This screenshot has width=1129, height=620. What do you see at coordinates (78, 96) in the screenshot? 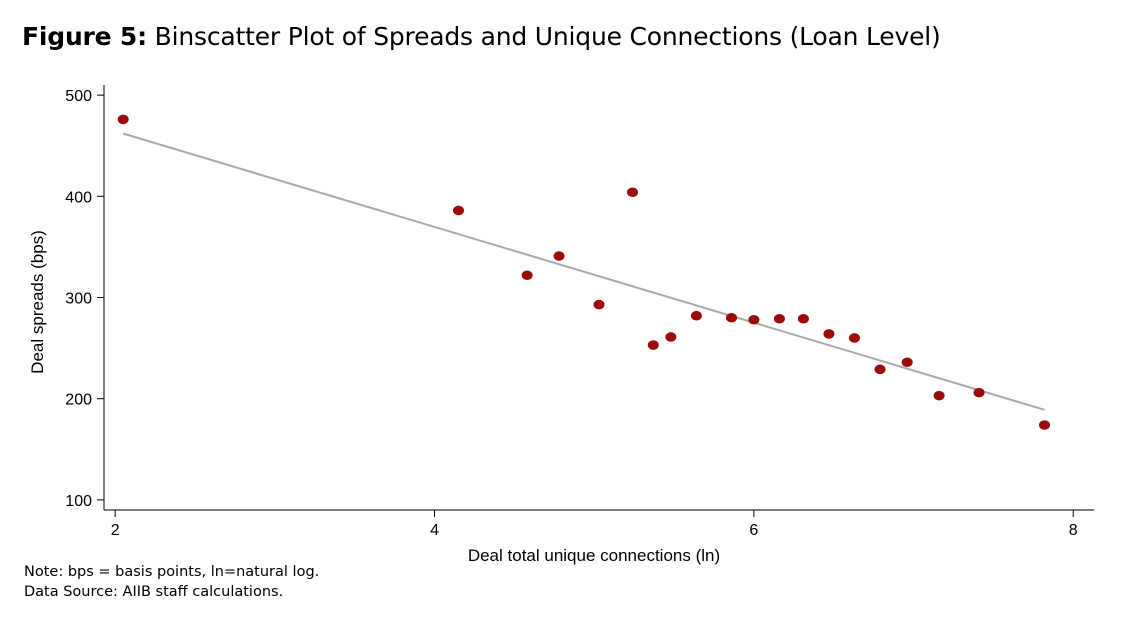
I see `y-tick-label: 500` at bounding box center [78, 96].